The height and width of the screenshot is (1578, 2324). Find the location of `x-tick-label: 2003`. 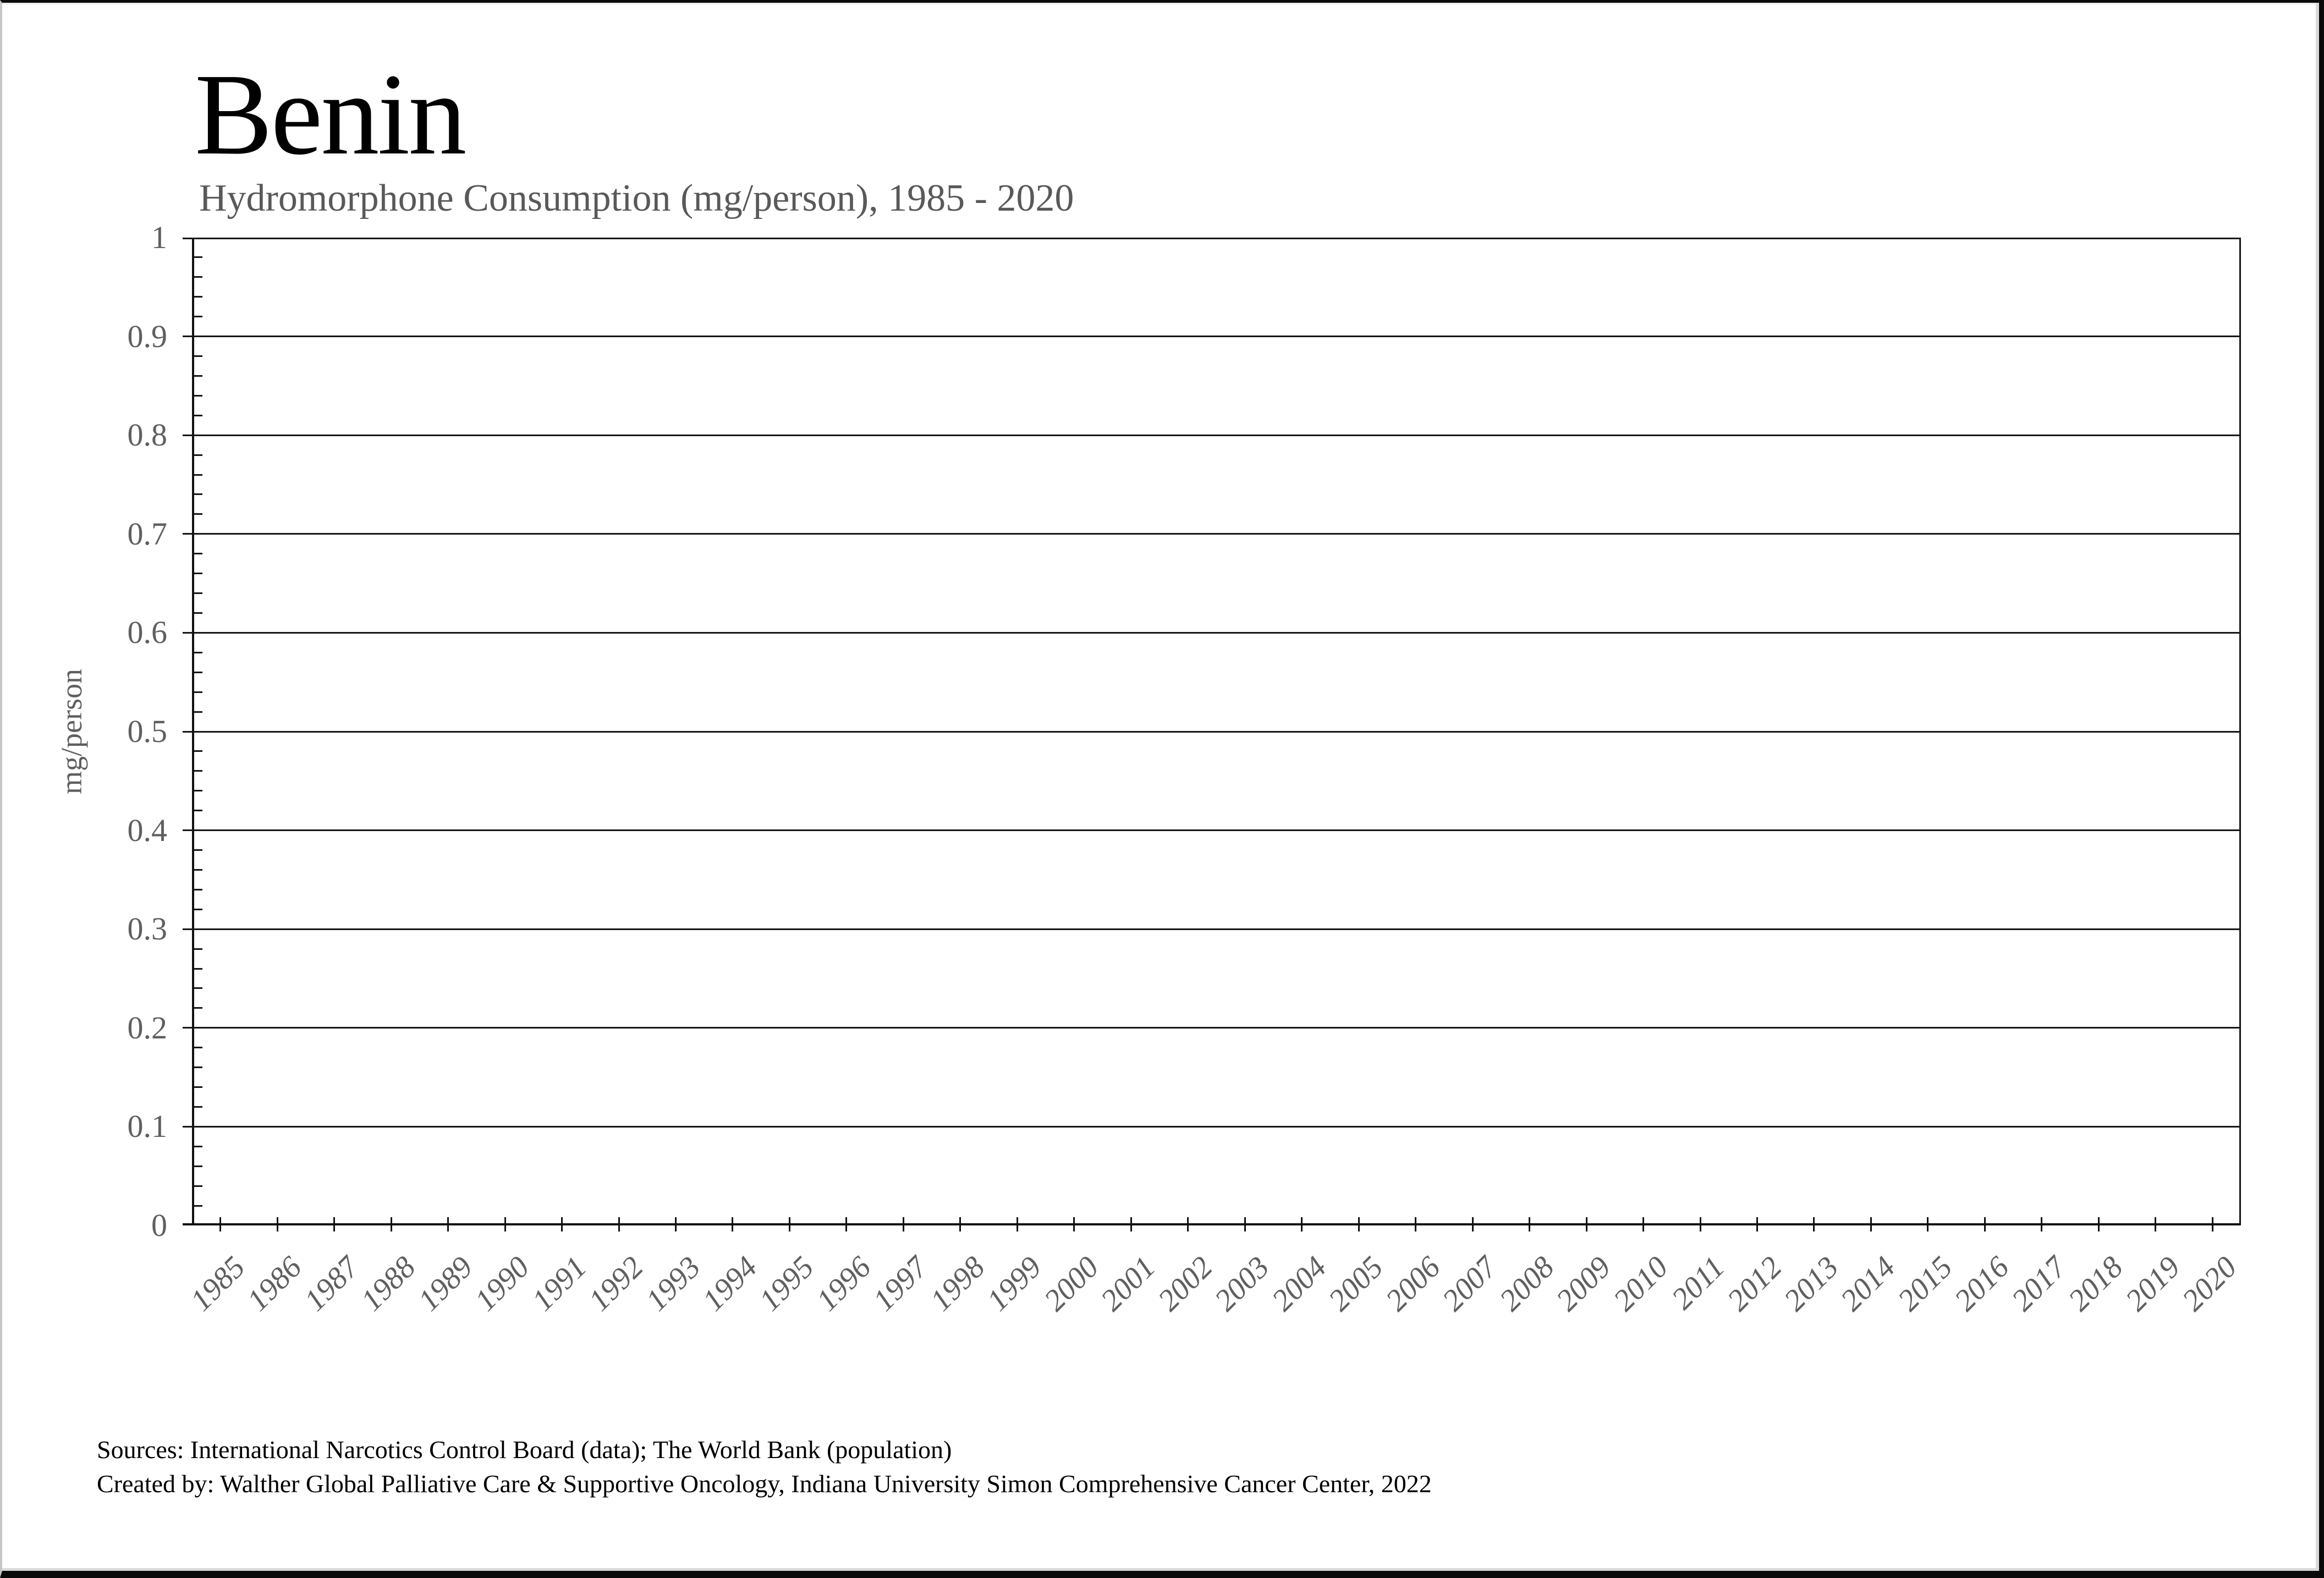

x-tick-label: 2003 is located at coordinates (1242, 1284).